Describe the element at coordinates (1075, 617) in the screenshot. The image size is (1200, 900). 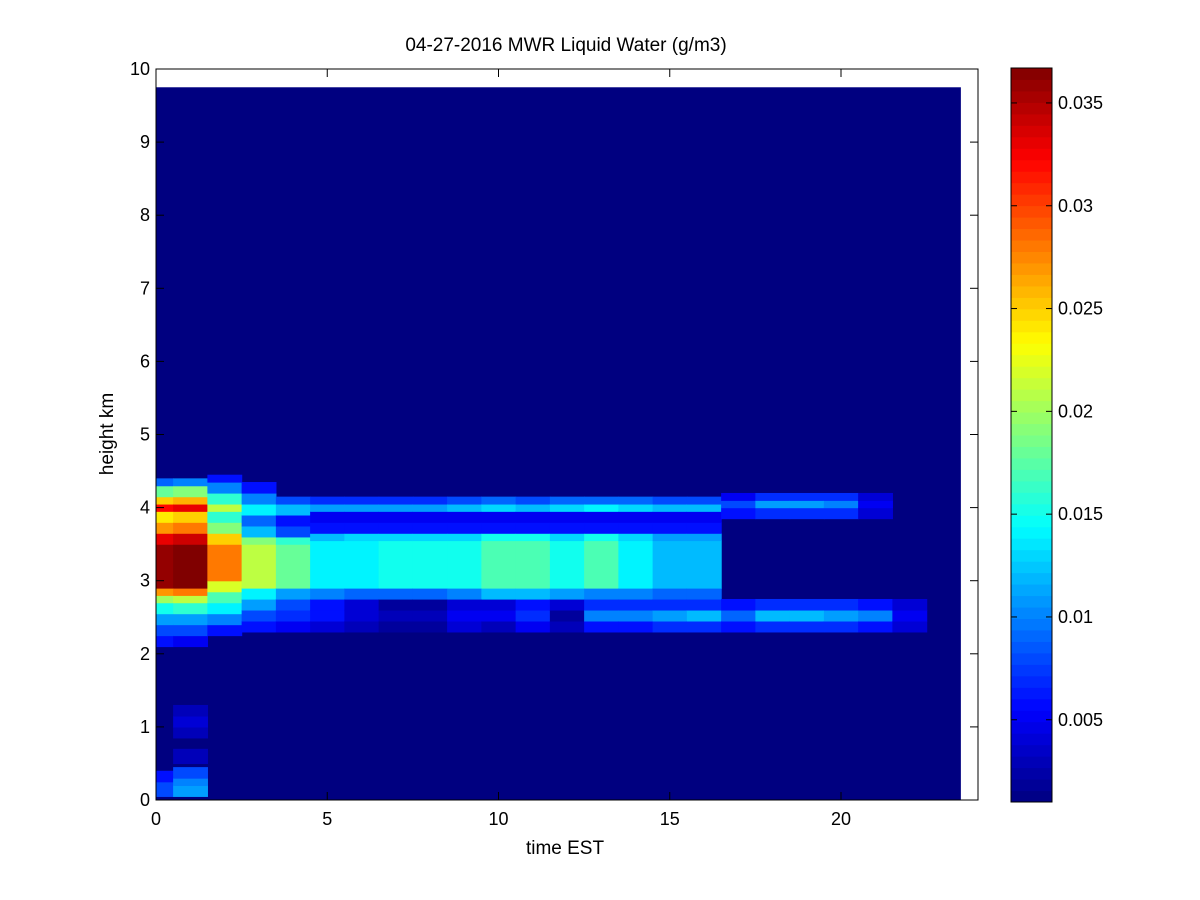
I see `colorbar-tick-label: 0.01` at that location.